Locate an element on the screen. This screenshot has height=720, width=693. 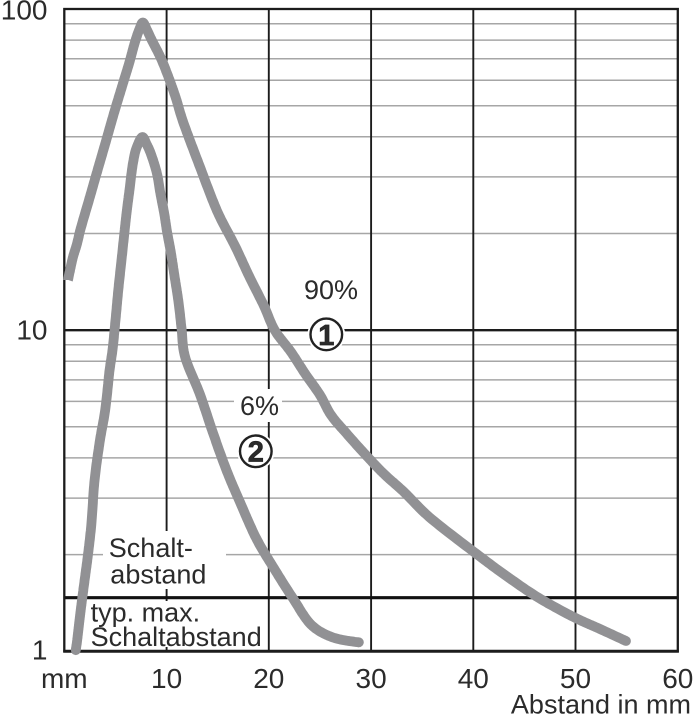
svg-text: Schalt- is located at coordinates (151, 548).